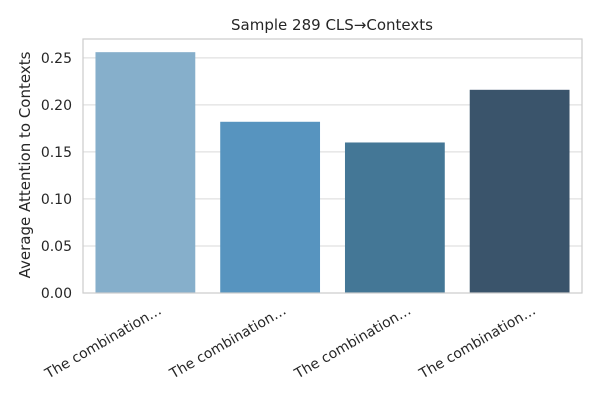 This screenshot has height=404, width=600. Describe the element at coordinates (332, 25) in the screenshot. I see `chart-title: Sample 289 CLS→Contexts` at that location.